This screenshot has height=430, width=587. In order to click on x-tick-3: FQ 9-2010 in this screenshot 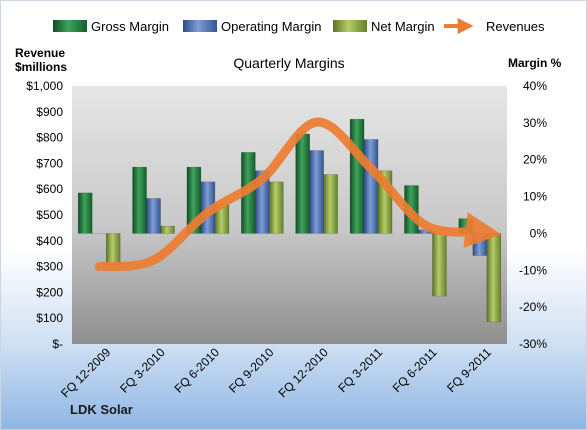, I will do `click(251, 370)`.